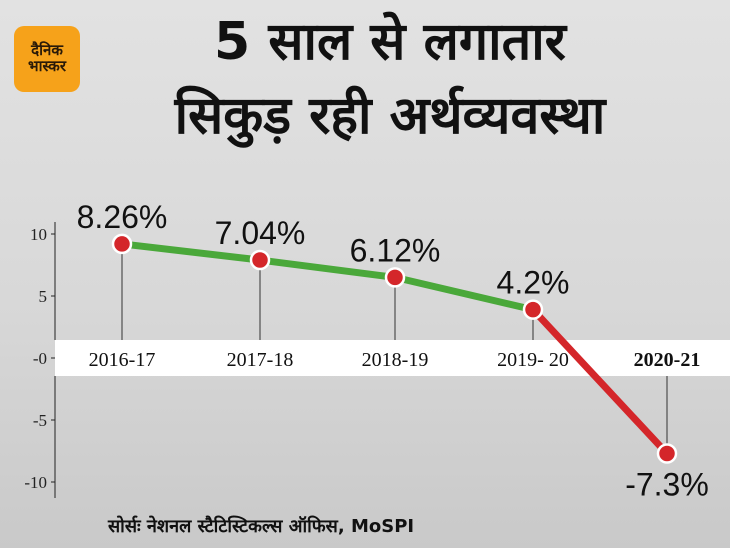 The image size is (730, 548). I want to click on data-label: -7.3%, so click(667, 484).